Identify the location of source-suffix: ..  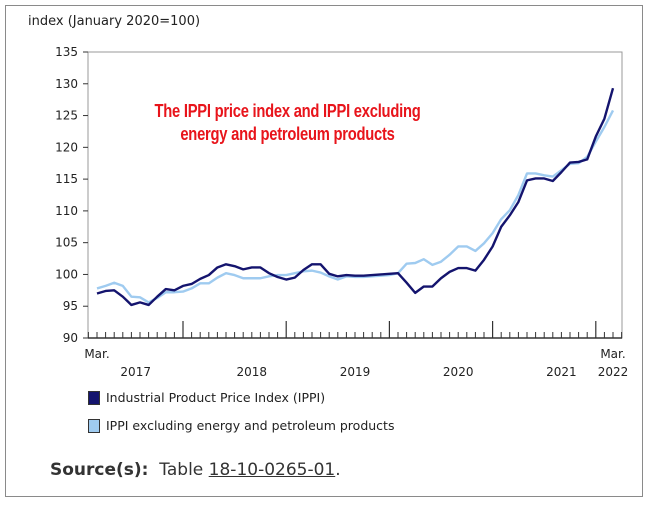
(338, 470).